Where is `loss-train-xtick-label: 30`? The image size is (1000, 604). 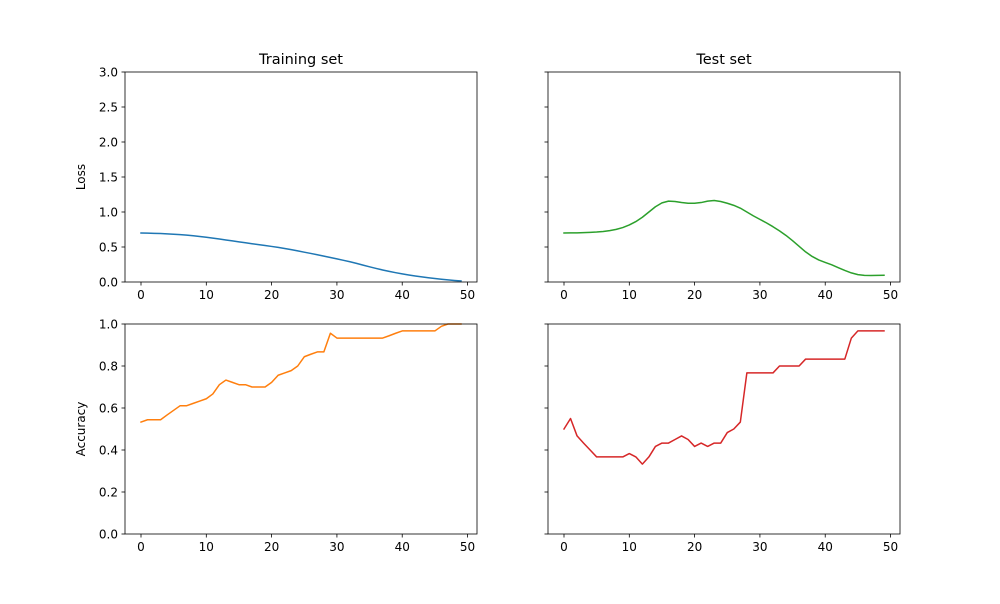 loss-train-xtick-label: 30 is located at coordinates (336, 295).